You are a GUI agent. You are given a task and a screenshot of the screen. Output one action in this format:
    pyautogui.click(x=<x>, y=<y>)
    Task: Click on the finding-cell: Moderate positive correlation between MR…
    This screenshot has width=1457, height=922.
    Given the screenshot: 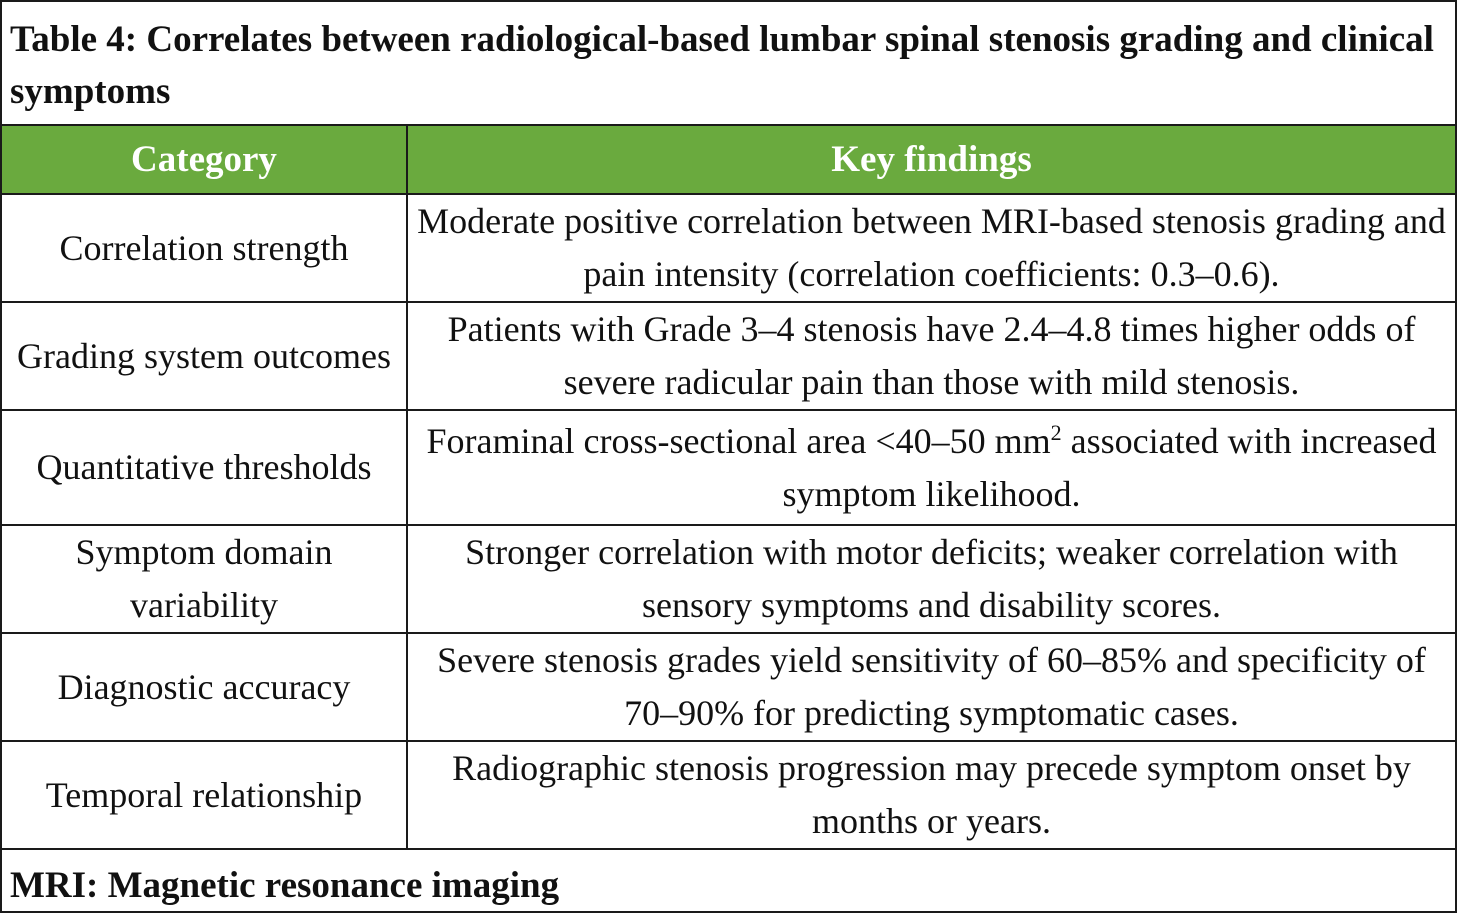 What is the action you would take?
    pyautogui.click(x=931, y=248)
    